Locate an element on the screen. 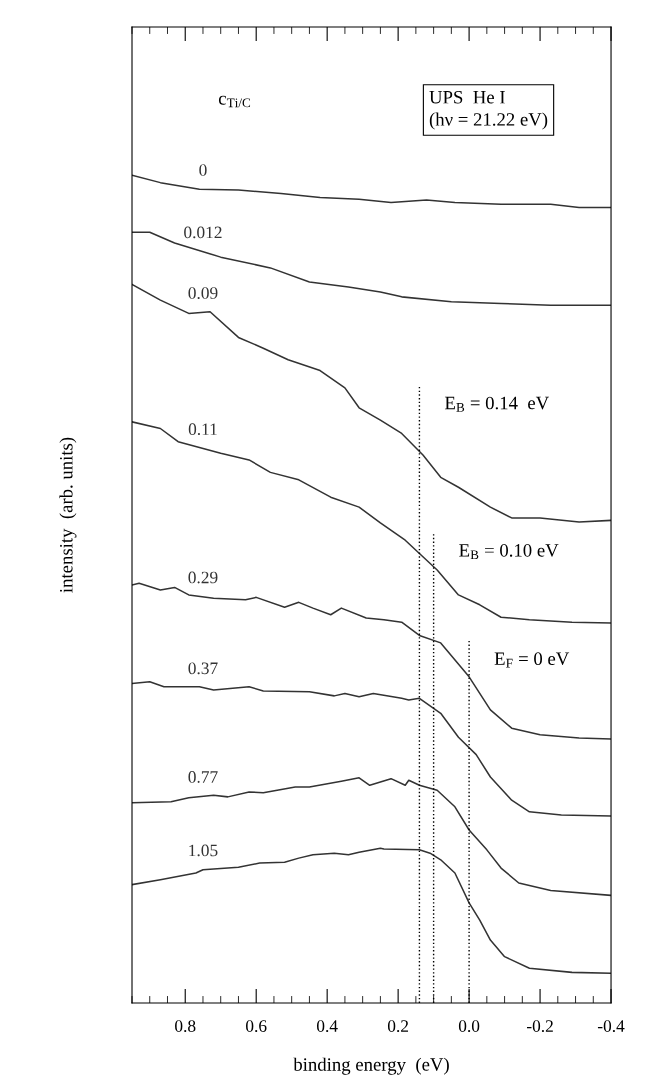 Image resolution: width=649 pixels, height=1080 pixels. x-tick-label: 0.4 is located at coordinates (327, 1026).